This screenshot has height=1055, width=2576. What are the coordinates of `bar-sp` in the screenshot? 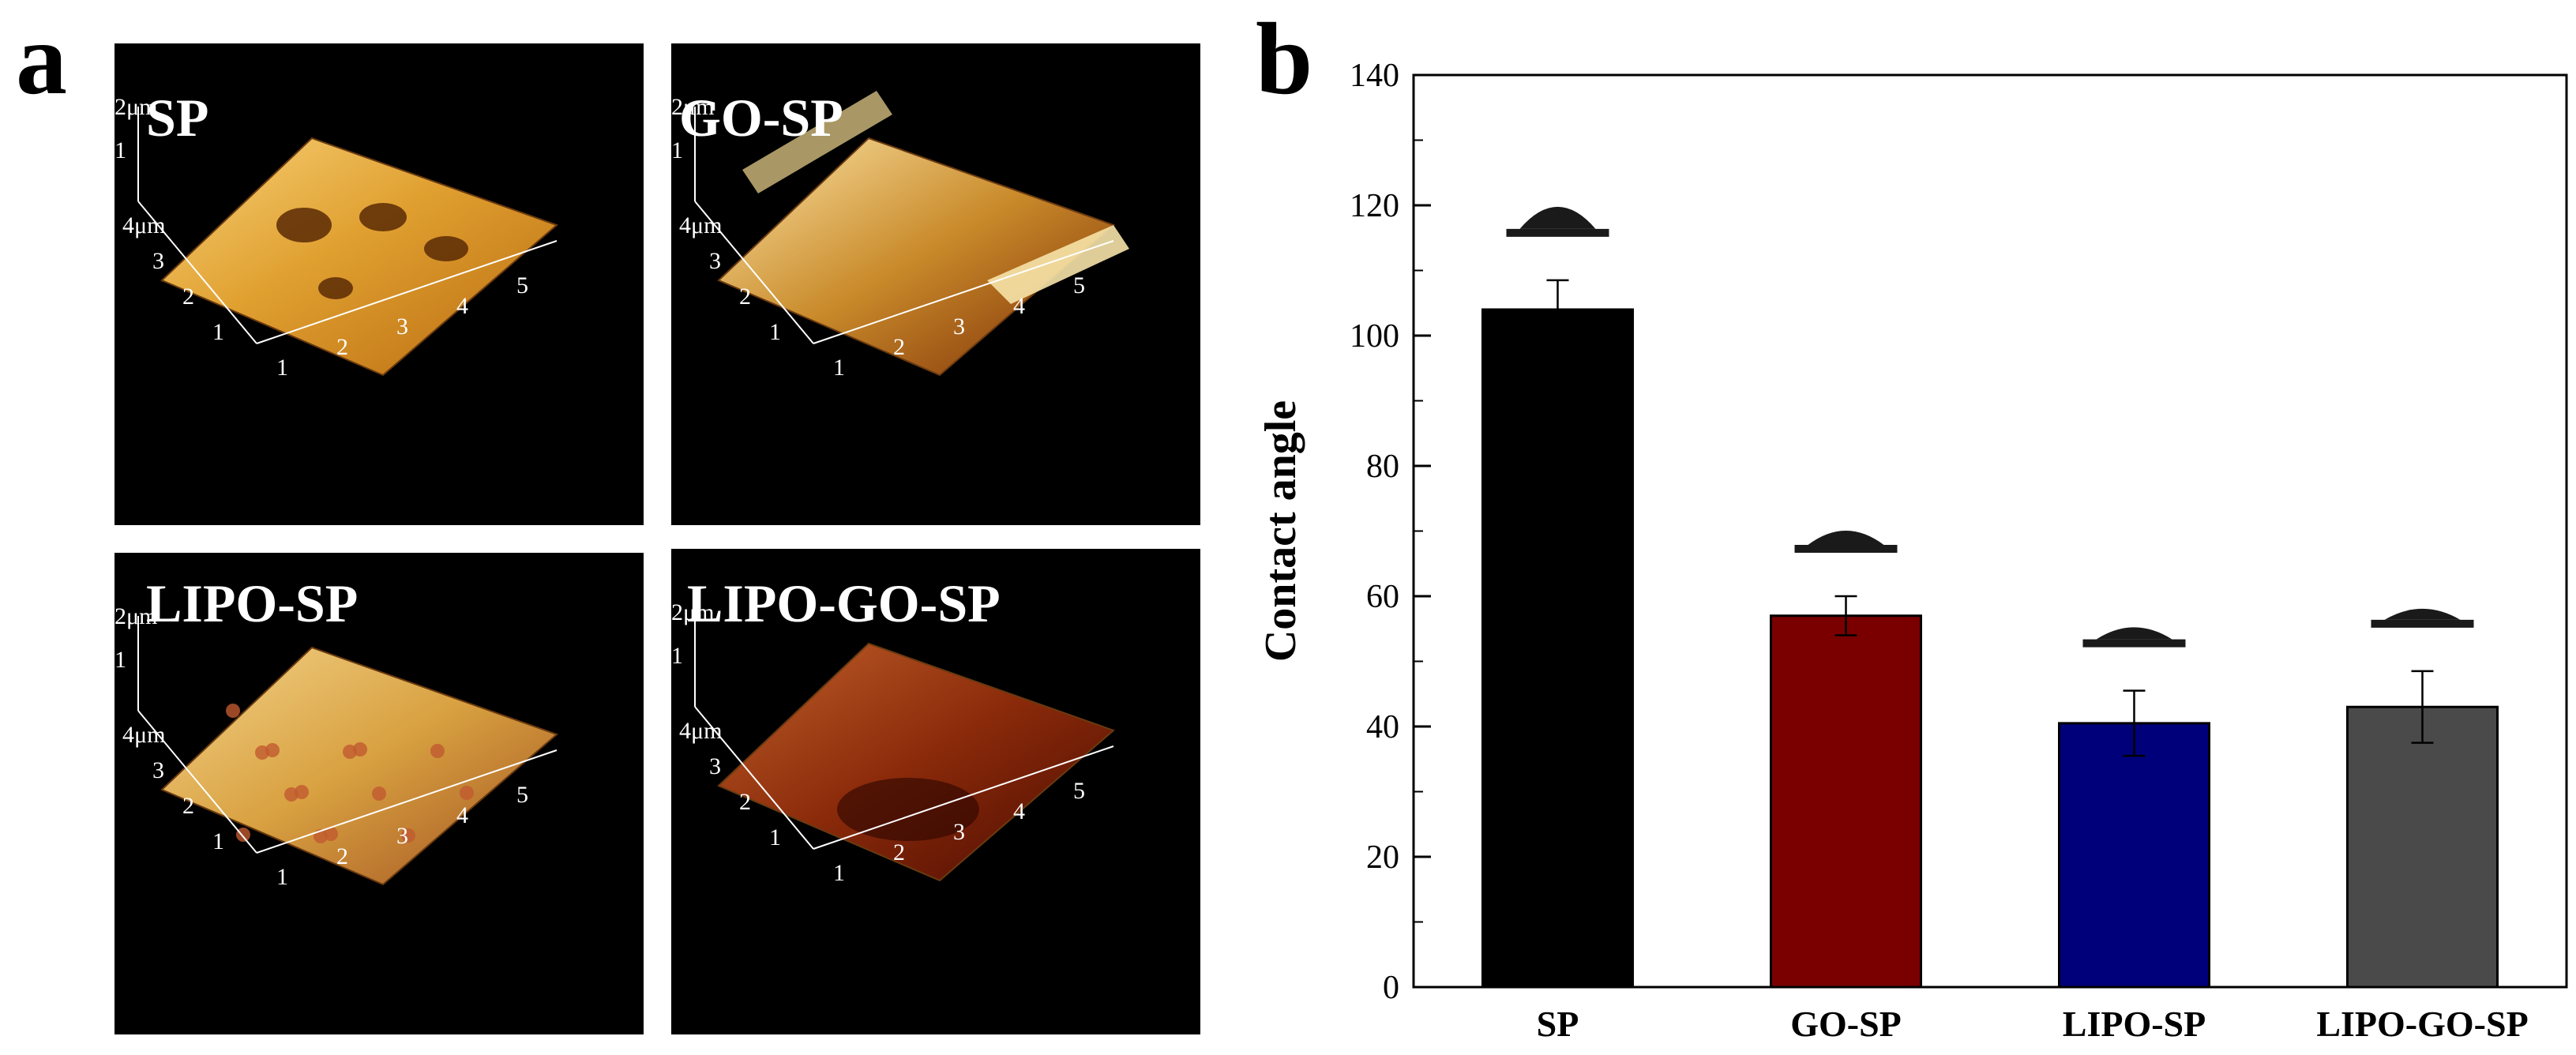 It's located at (1557, 648).